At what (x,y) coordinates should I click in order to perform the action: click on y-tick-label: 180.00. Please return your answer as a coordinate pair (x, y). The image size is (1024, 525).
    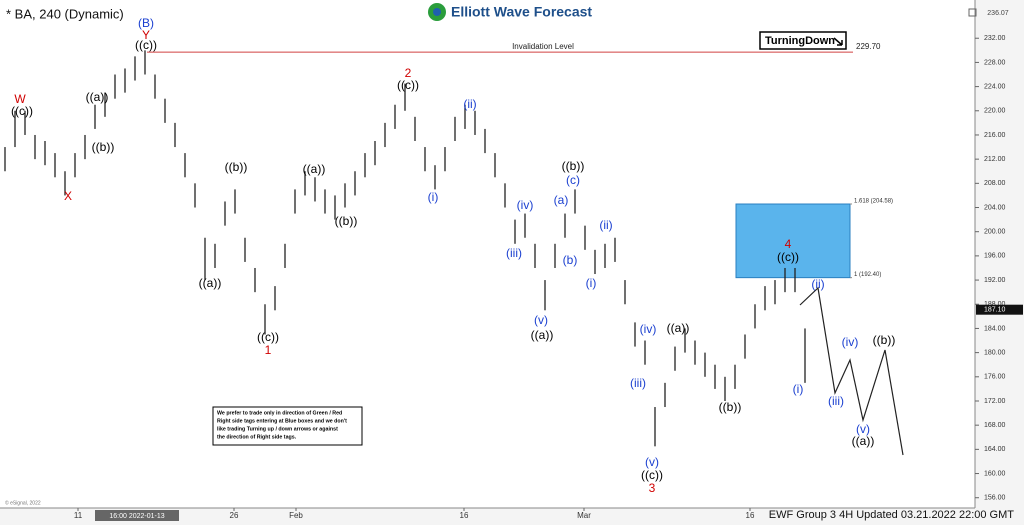
    Looking at the image, I should click on (995, 352).